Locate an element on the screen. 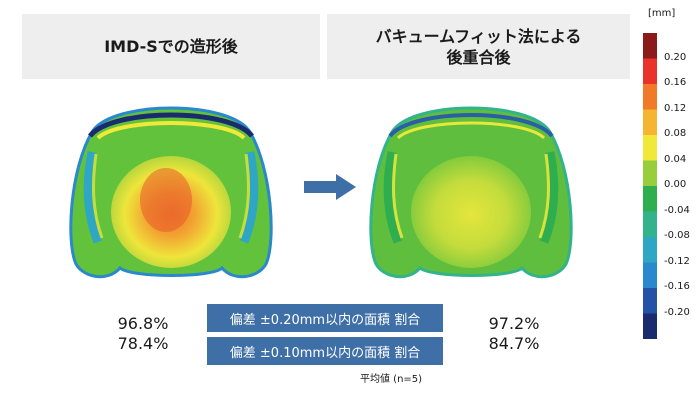 This screenshot has height=400, width=700. label-band-020: 偏差 ±0.20mm以内の面積 割合 is located at coordinates (325, 318).